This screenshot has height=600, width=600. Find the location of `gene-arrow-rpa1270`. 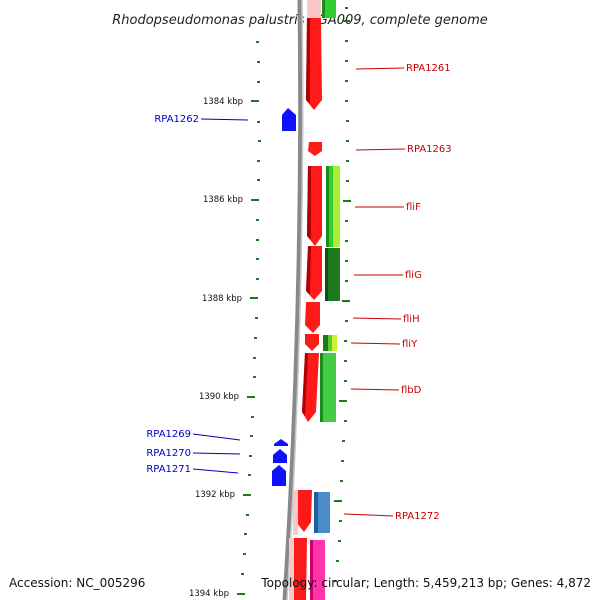

gene-arrow-rpa1270 is located at coordinates (280, 456).